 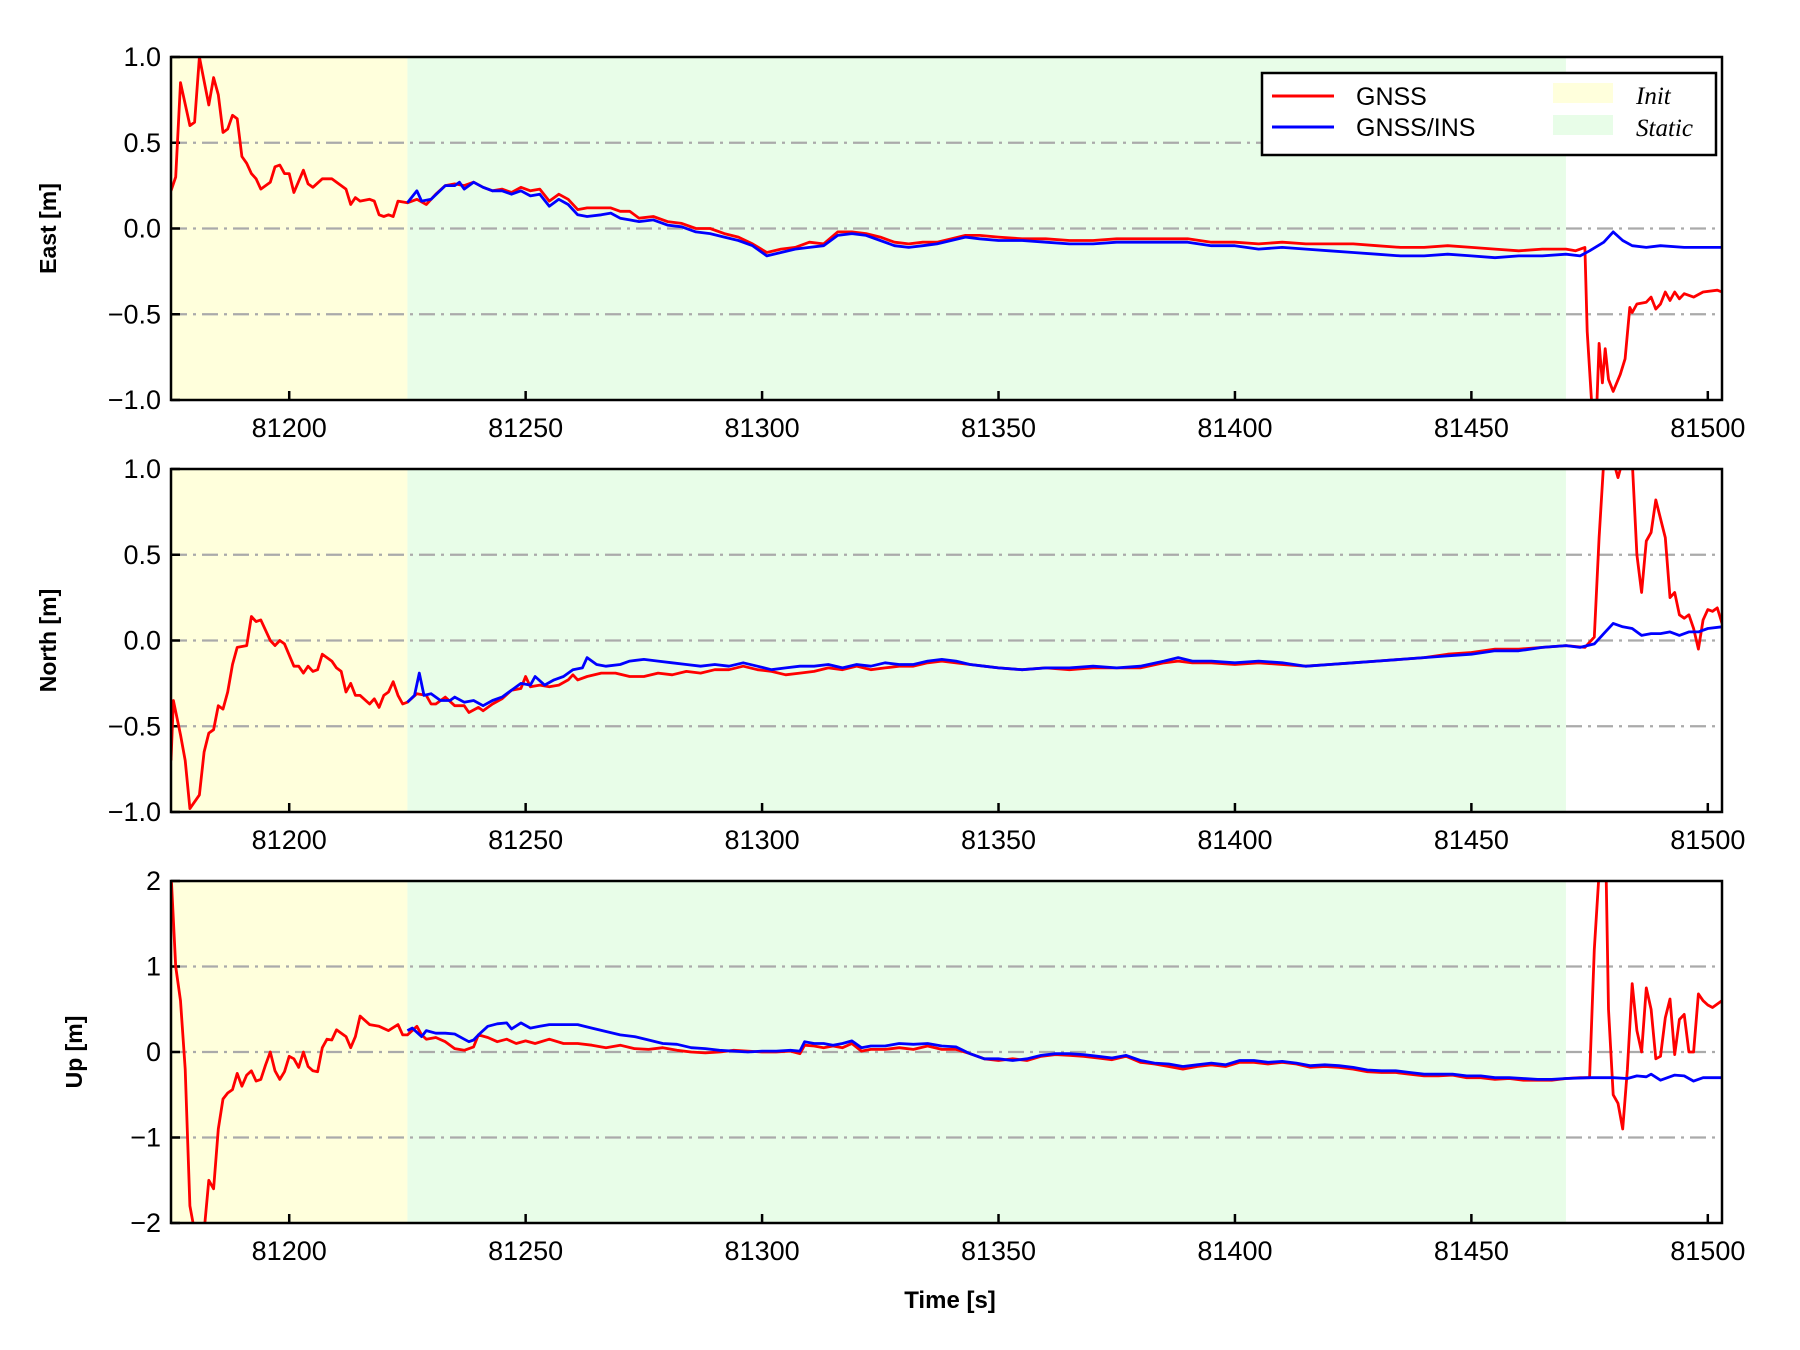 What do you see at coordinates (153, 1052) in the screenshot?
I see `y-tick-label: 0` at bounding box center [153, 1052].